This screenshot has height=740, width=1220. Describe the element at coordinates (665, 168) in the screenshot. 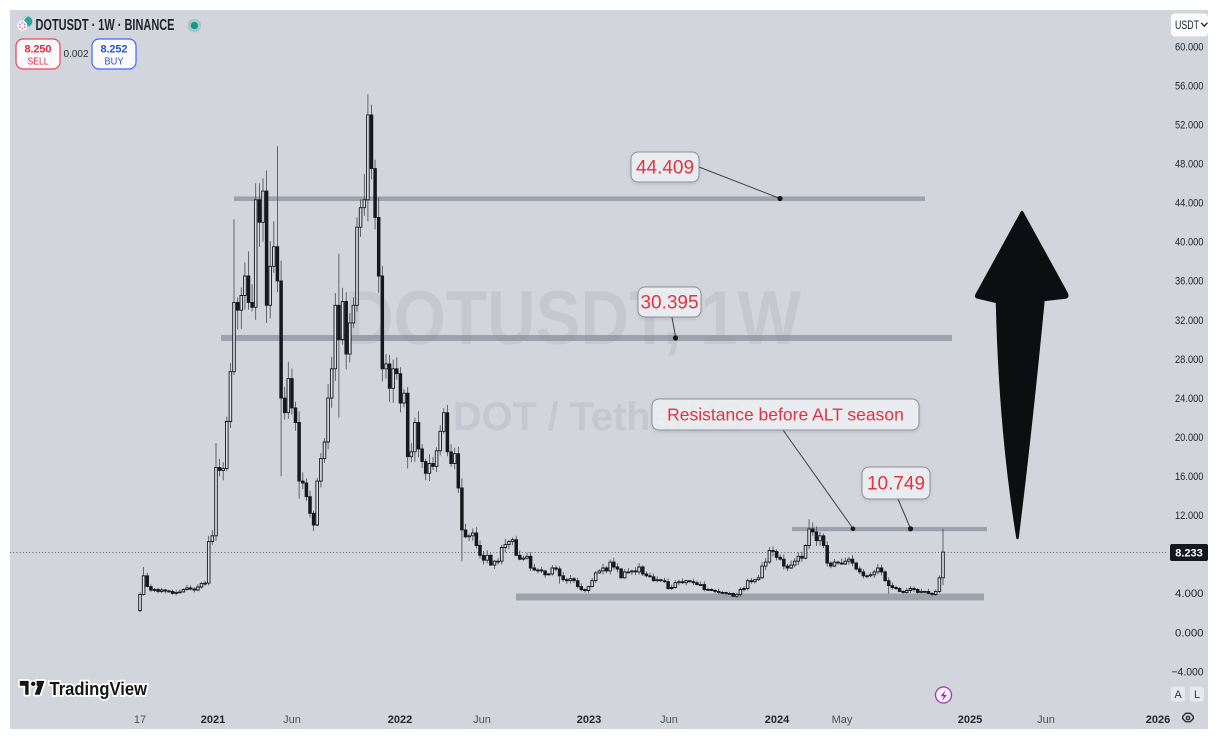

I see `svg-text: 44.409` at that location.